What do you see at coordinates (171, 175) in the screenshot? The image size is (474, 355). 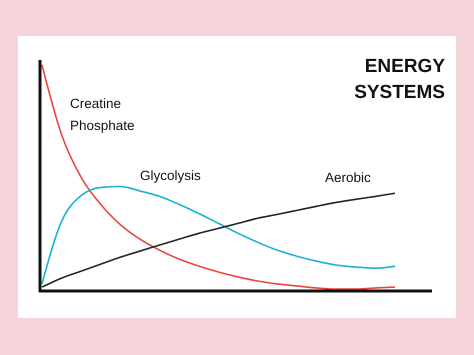 I see `series-label: Glycolysis` at bounding box center [171, 175].